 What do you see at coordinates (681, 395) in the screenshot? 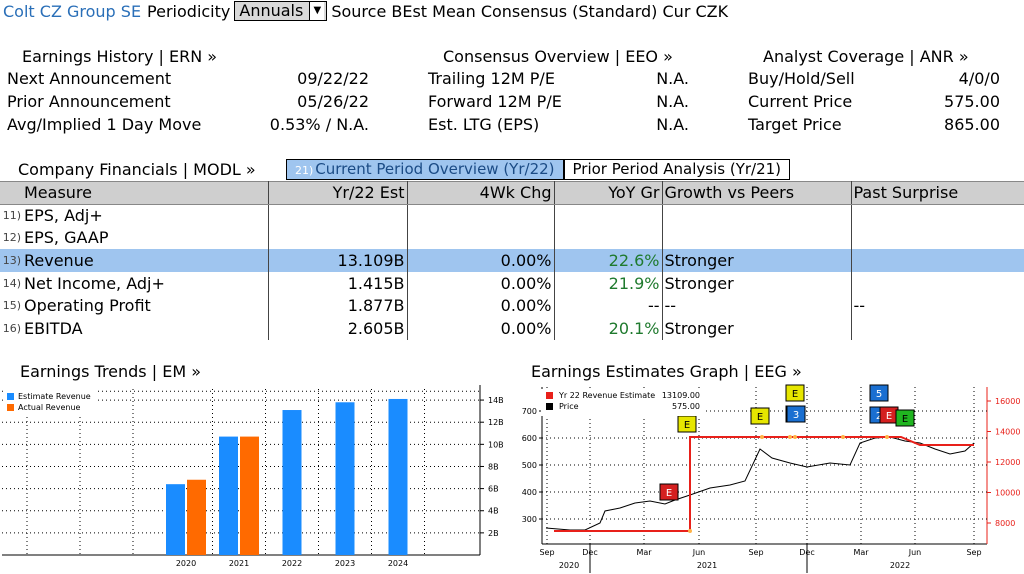
I see `legend-value: 13109.00` at bounding box center [681, 395].